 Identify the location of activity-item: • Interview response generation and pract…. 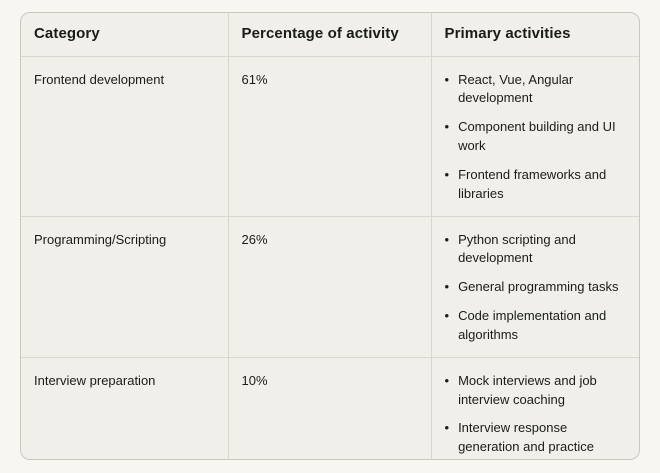
(535, 438).